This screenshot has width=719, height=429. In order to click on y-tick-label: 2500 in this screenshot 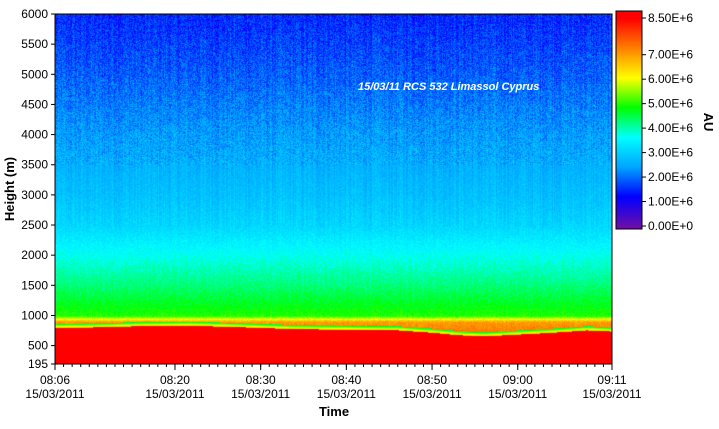, I will do `click(34, 225)`.